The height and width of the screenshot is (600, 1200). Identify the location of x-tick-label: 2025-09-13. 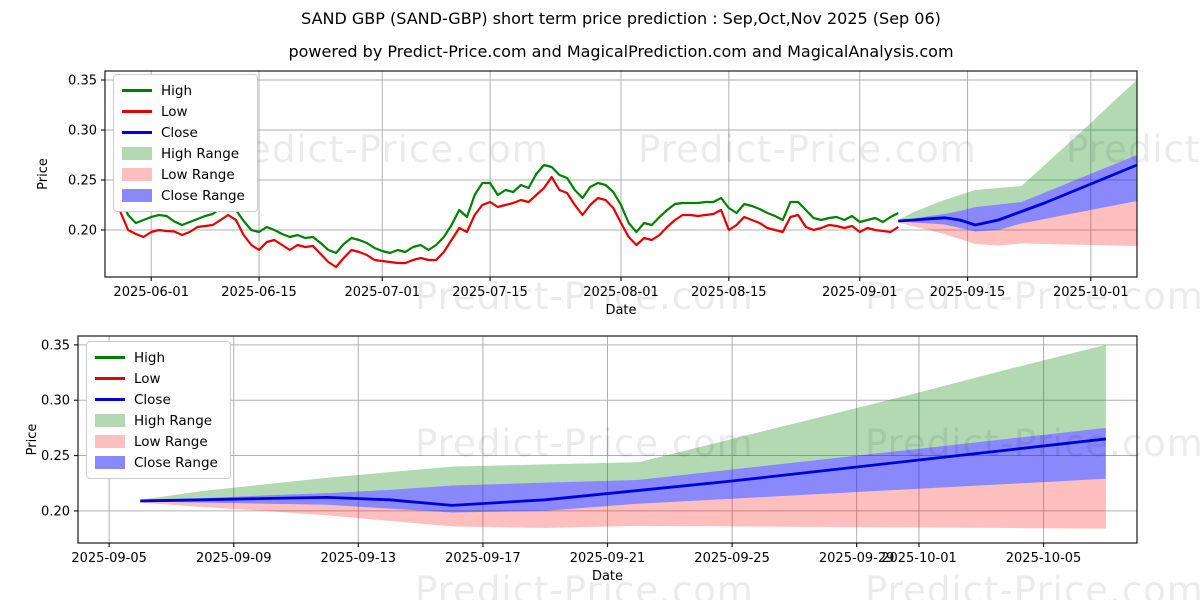
(359, 558).